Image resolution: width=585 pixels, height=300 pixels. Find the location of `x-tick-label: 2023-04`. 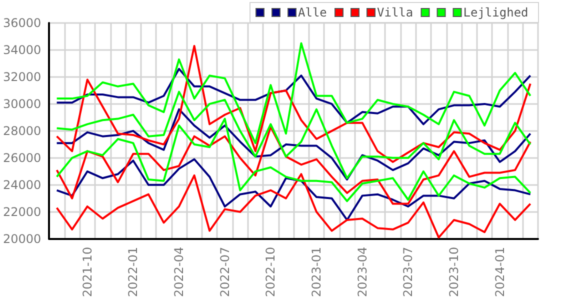

x-tick-label: 2023-04 is located at coordinates (362, 271).